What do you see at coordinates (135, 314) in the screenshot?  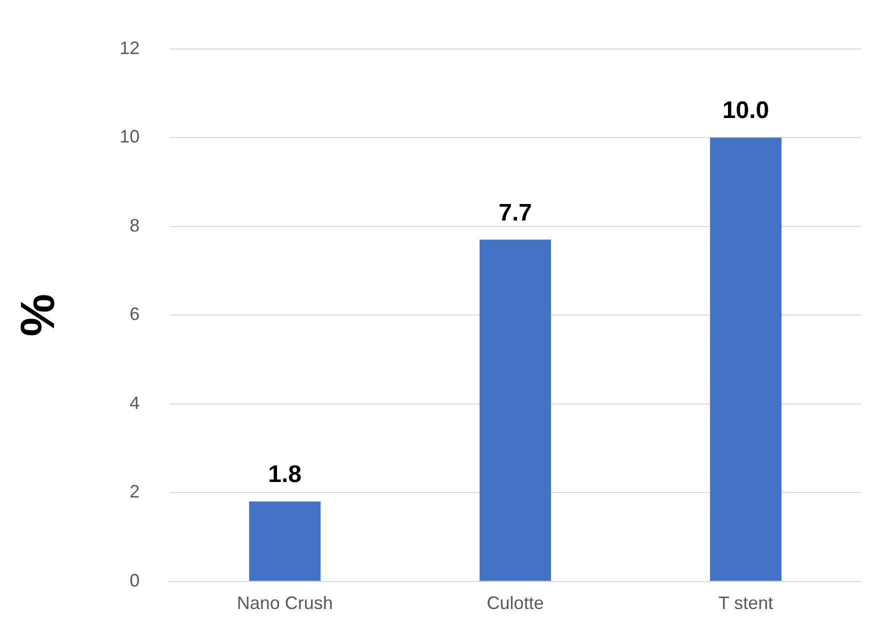 I see `y-tick-label: 6` at bounding box center [135, 314].